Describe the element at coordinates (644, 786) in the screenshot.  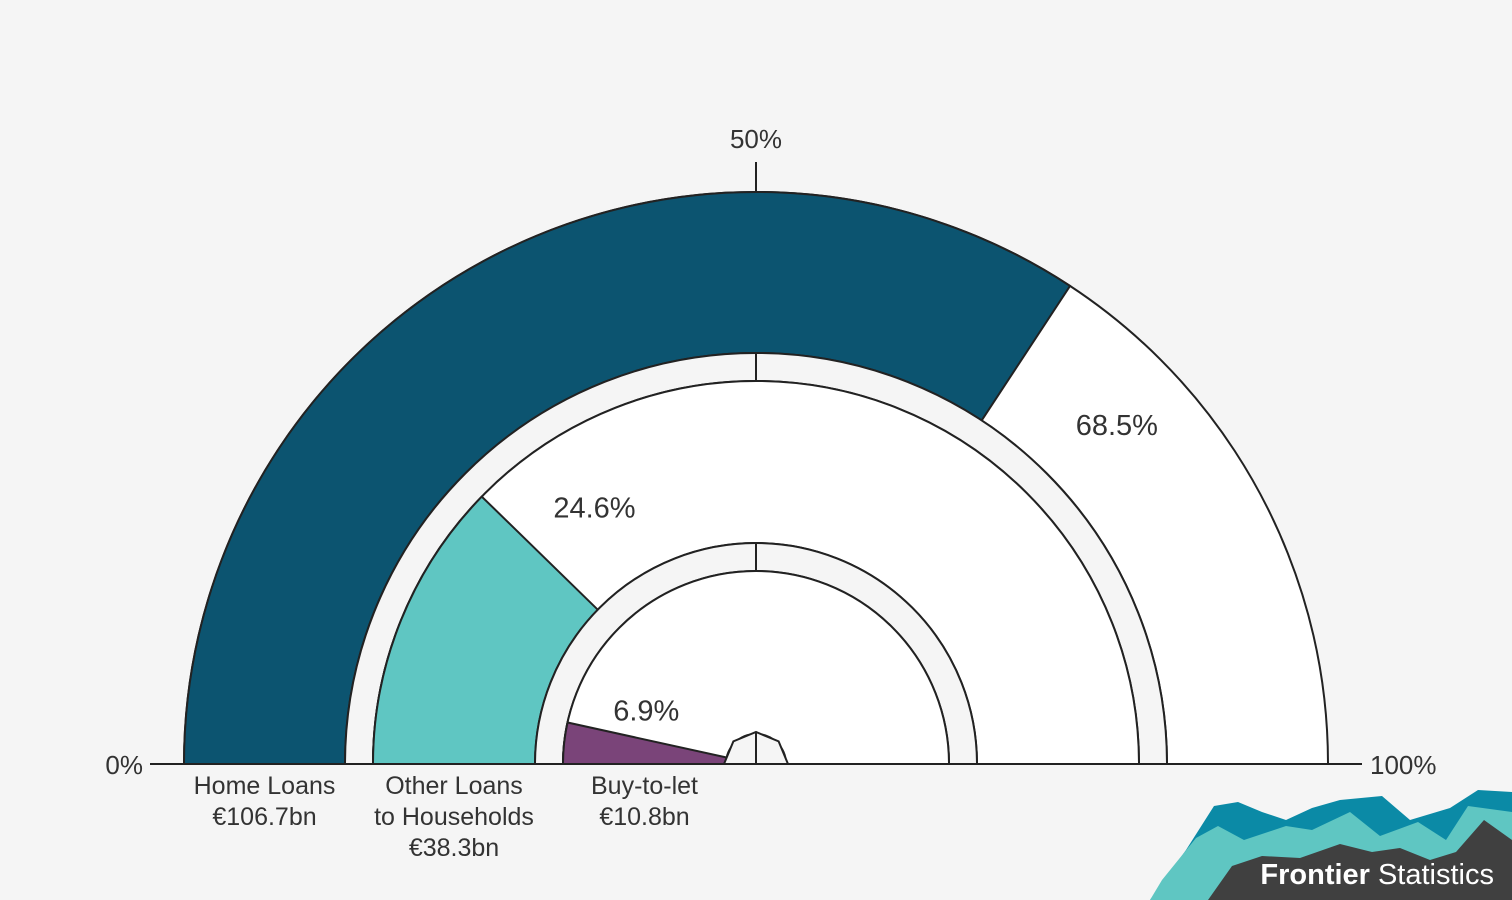
I see `category-label-3-line-1: Buy-to-let` at that location.